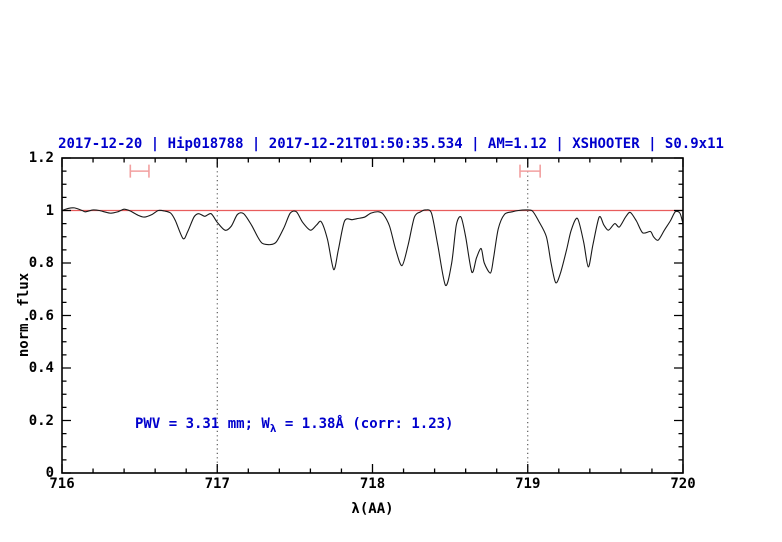 This screenshot has width=782, height=542. I want to click on x-tick-label: 720, so click(683, 484).